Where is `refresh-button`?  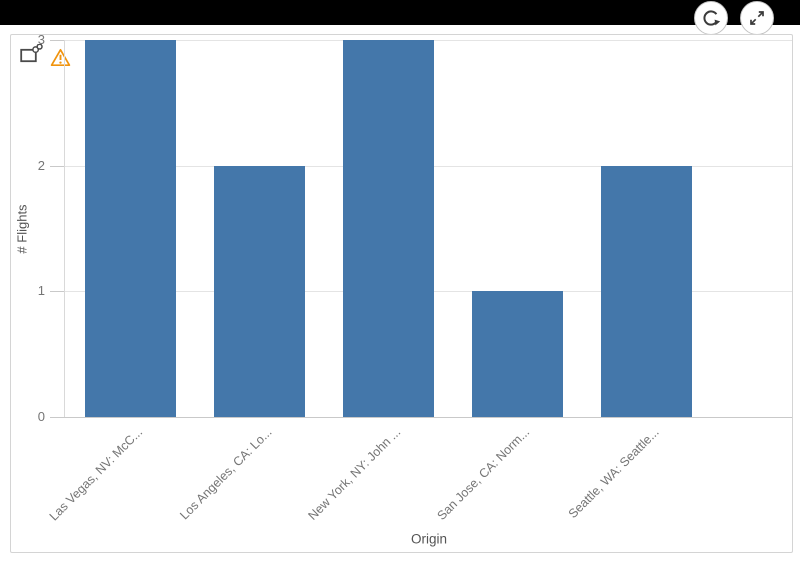 refresh-button is located at coordinates (711, 18).